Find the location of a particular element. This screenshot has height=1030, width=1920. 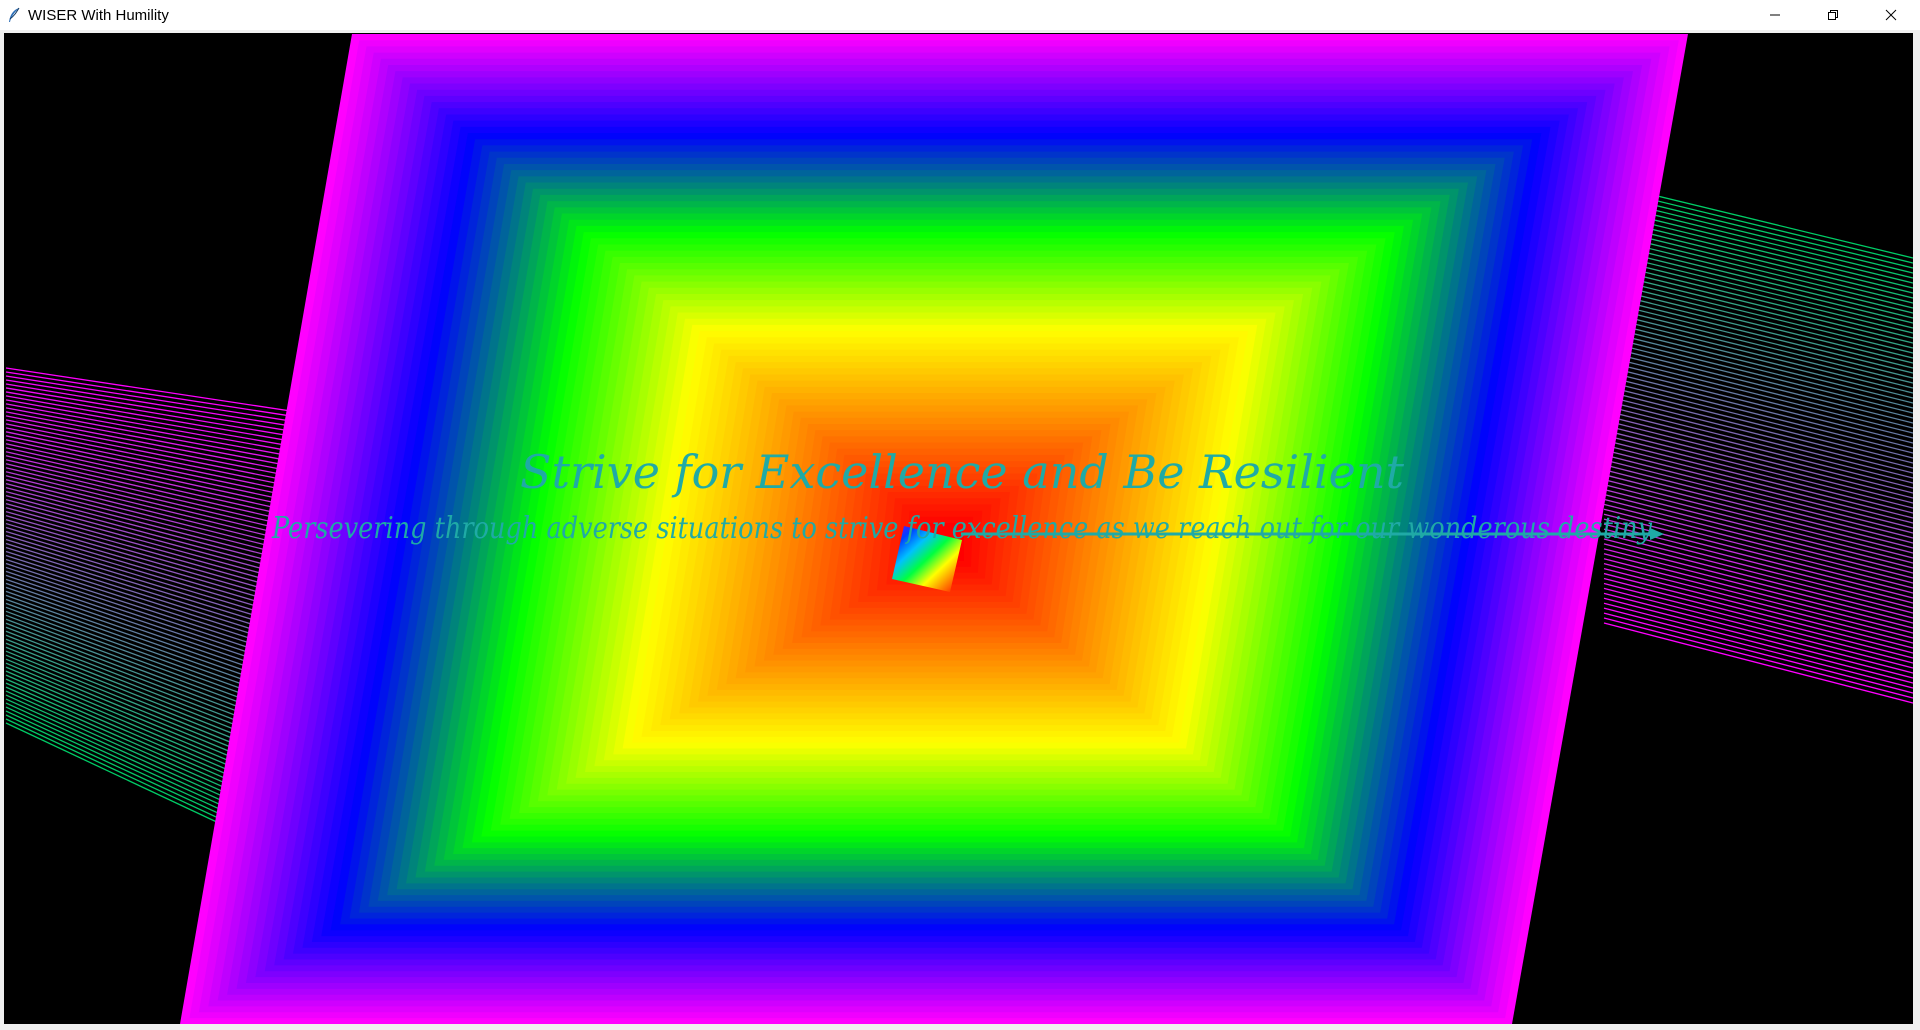

minimize-button is located at coordinates (1775, 15).